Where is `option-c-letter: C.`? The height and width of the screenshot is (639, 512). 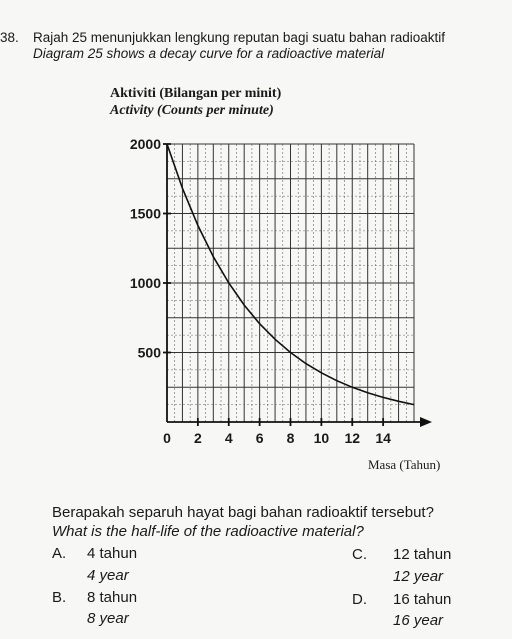 option-c-letter: C. is located at coordinates (359, 554).